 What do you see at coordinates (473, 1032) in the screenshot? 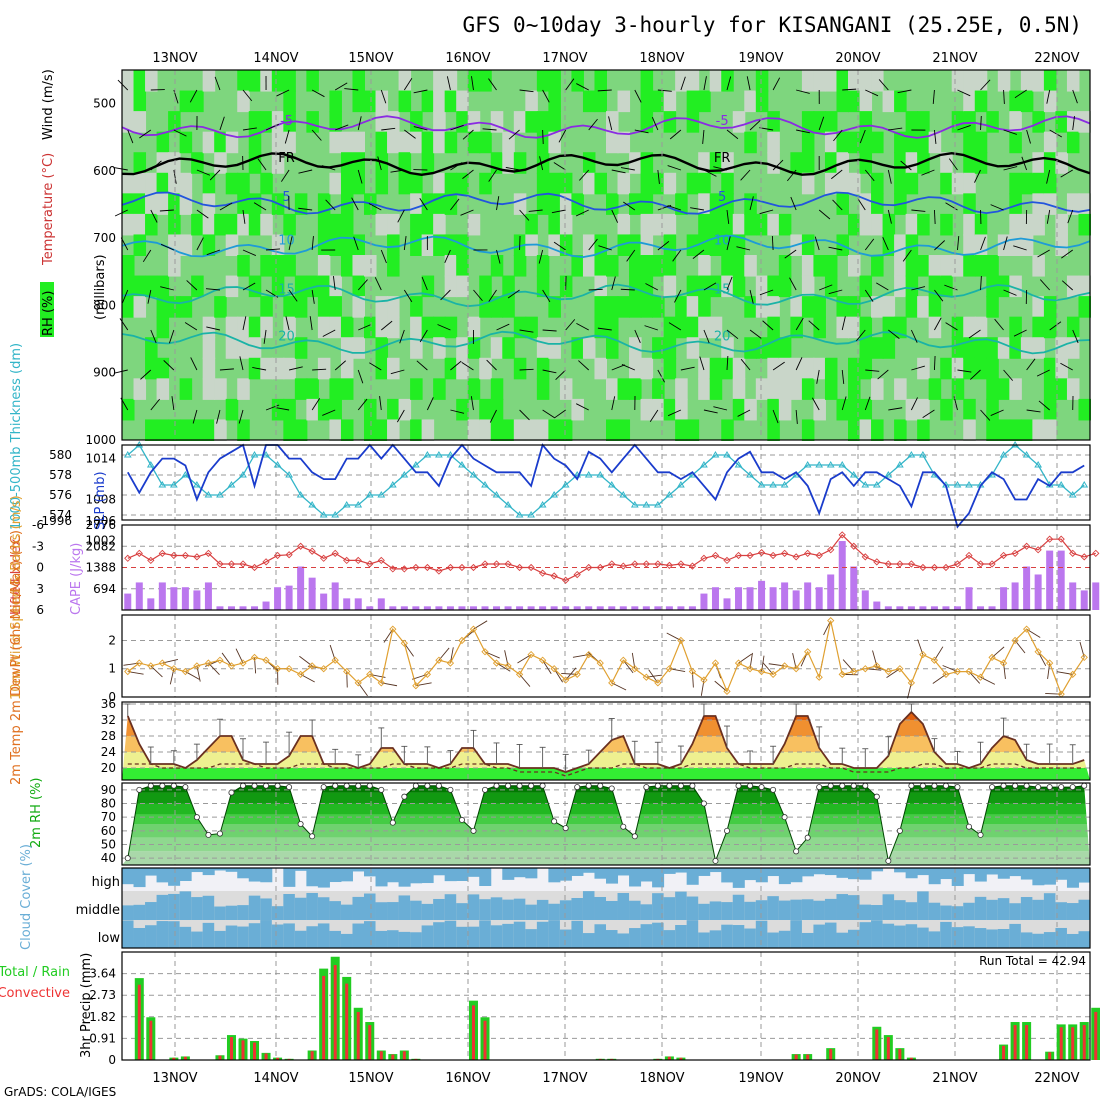
I see `precip-convective-bar` at bounding box center [473, 1032].